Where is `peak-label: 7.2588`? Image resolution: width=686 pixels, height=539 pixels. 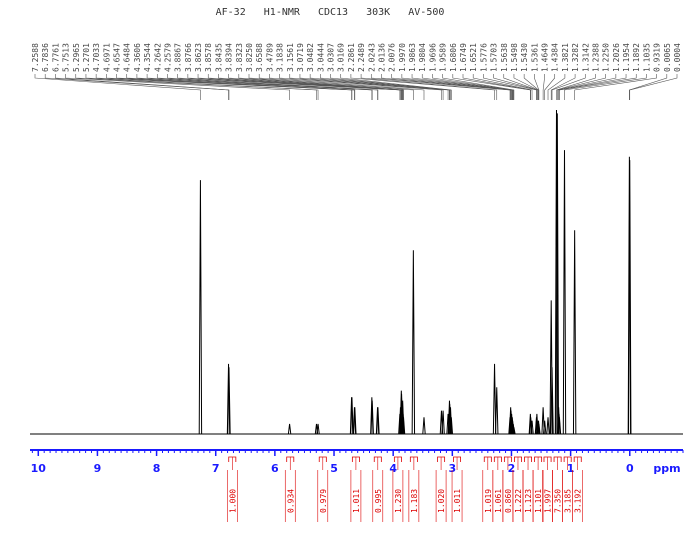 peak-label: 7.2588 is located at coordinates (35, 57).